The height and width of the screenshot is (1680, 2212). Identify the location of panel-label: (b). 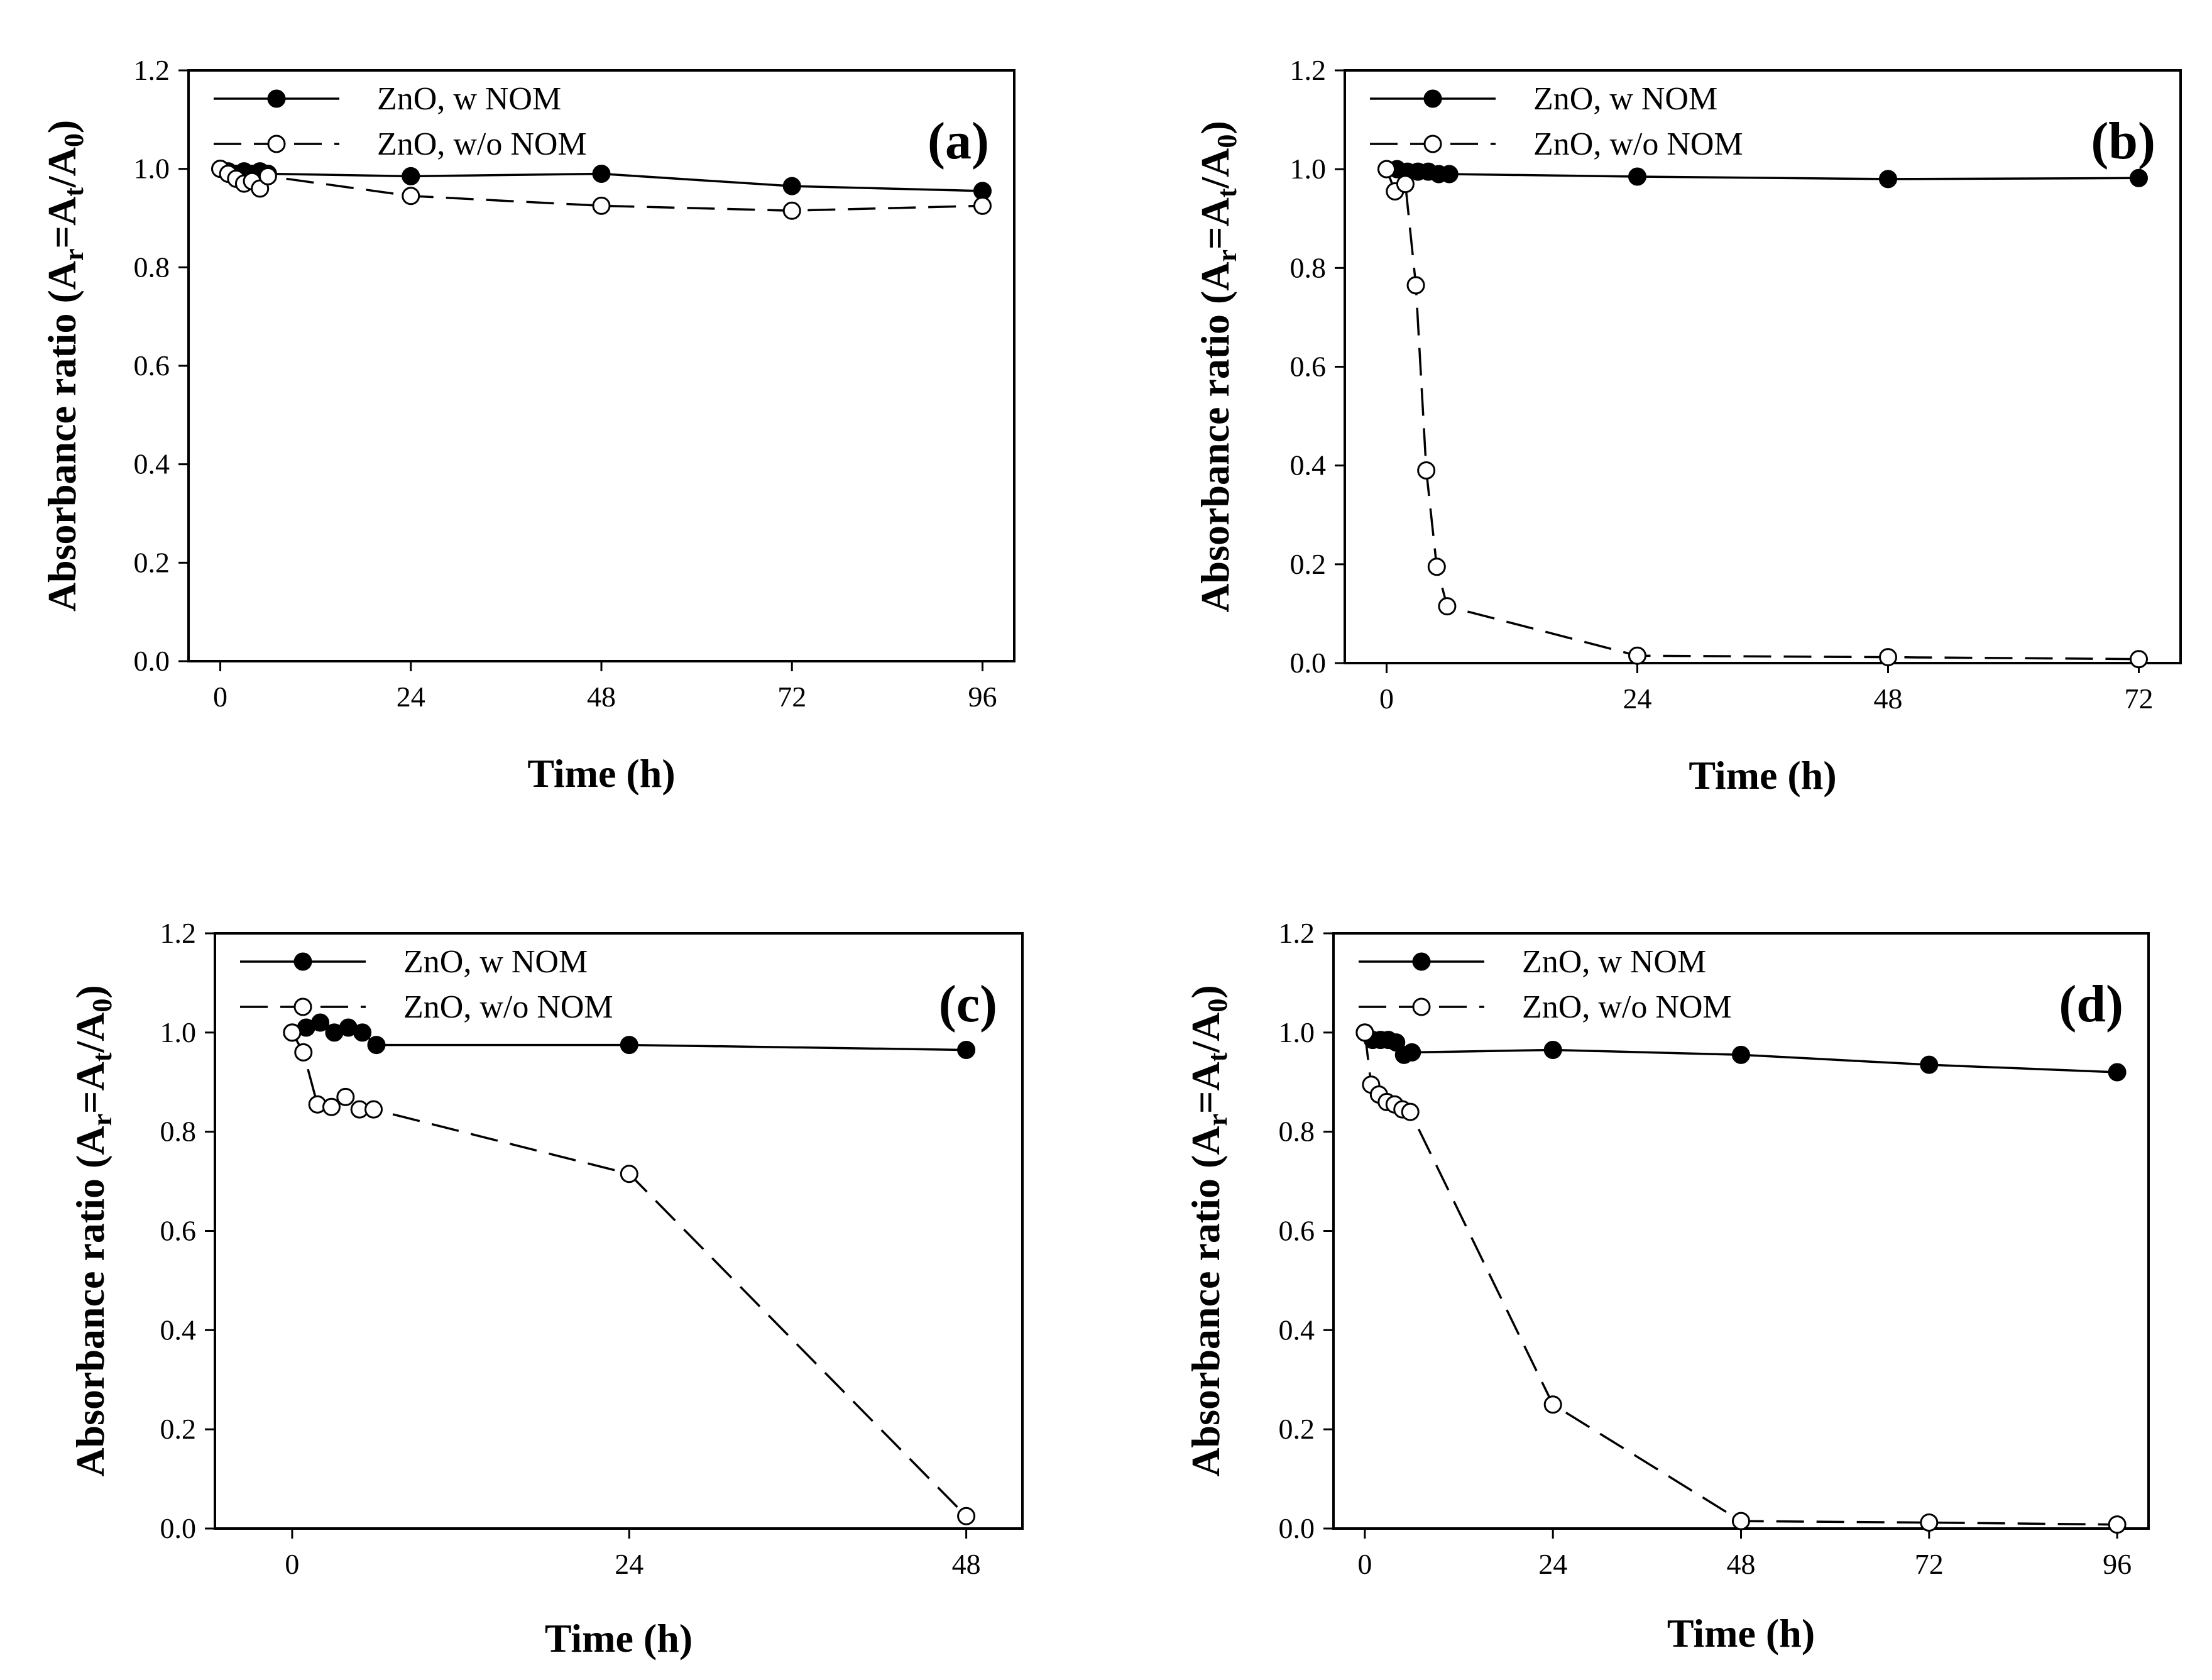
(2123, 141).